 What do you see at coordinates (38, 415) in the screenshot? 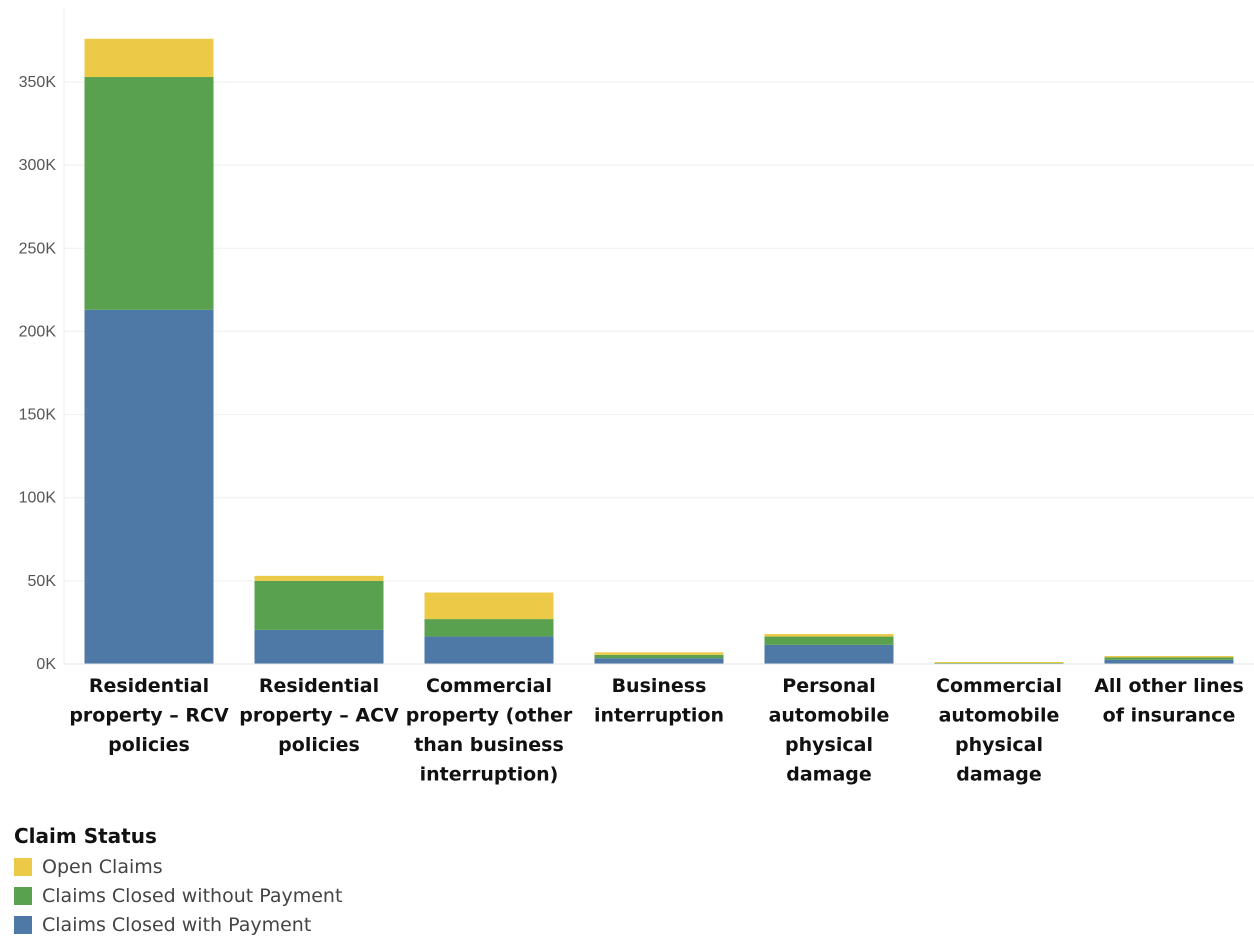
I see `y-tick-label: 150K` at bounding box center [38, 415].